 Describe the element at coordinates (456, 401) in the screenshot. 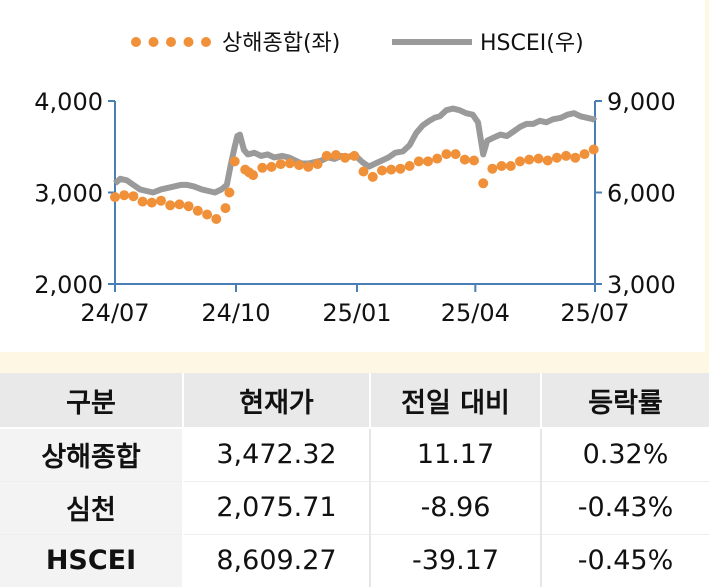

I see `header-change: 전일 대비` at that location.